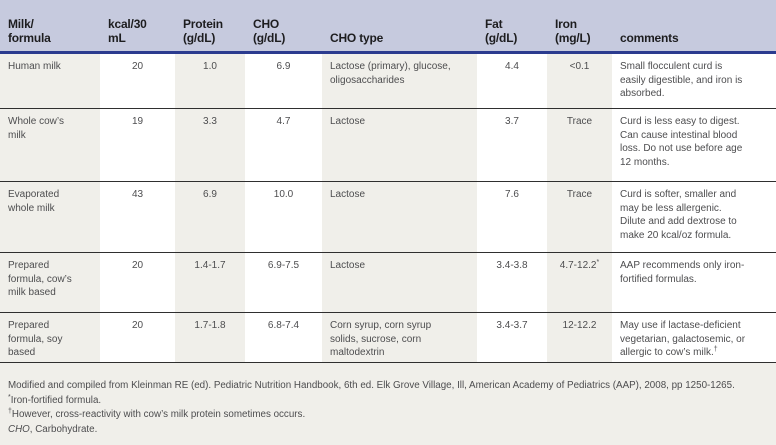  Describe the element at coordinates (50, 145) in the screenshot. I see `cell-milk-name: Whole cow’s milk` at that location.